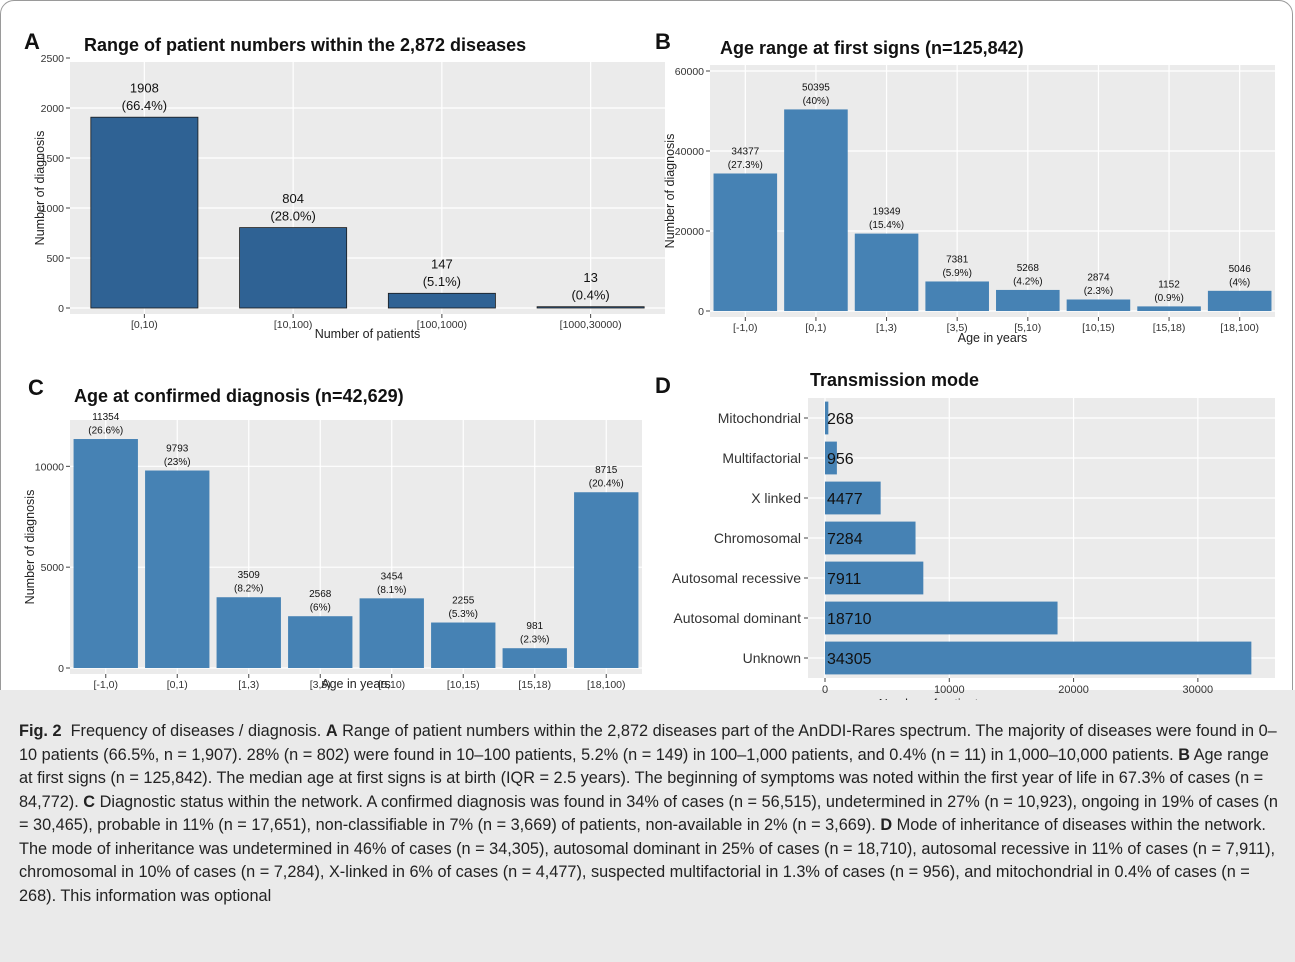  I want to click on data-label-percent: (5.3%), so click(463, 614).